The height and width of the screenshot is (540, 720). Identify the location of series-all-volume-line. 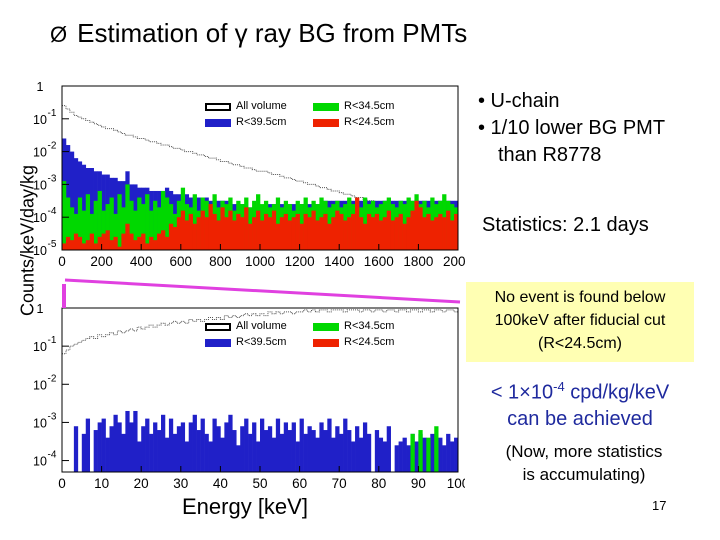
(260, 332).